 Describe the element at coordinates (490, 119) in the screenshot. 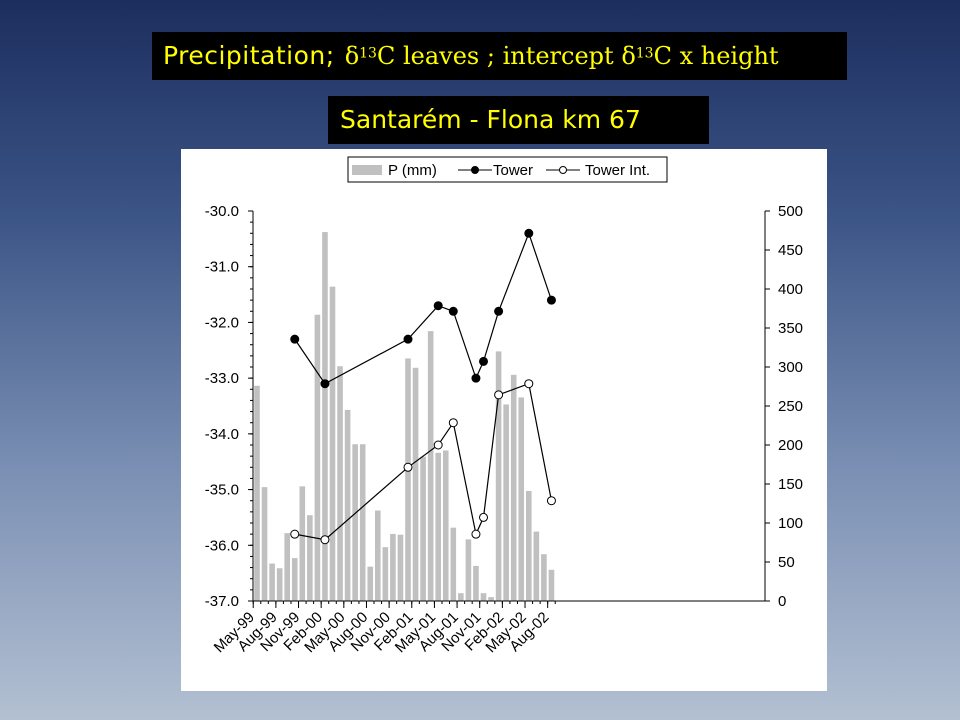

I see `subtitle-text: Santarém - Flona km 67` at that location.